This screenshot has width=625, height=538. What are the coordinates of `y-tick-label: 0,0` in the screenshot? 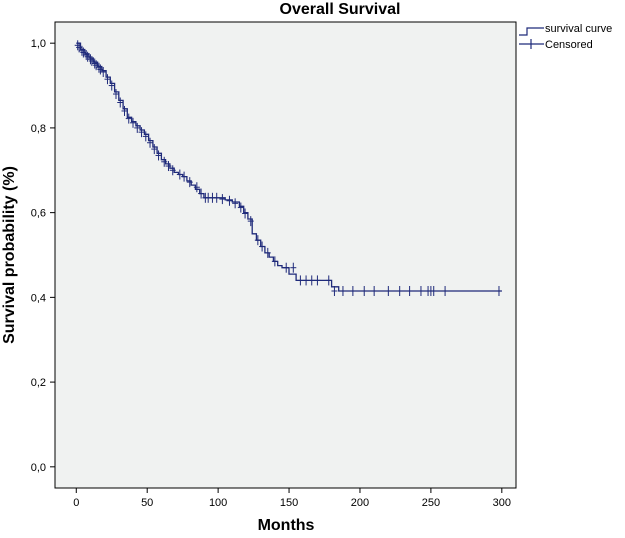 It's located at (38, 468).